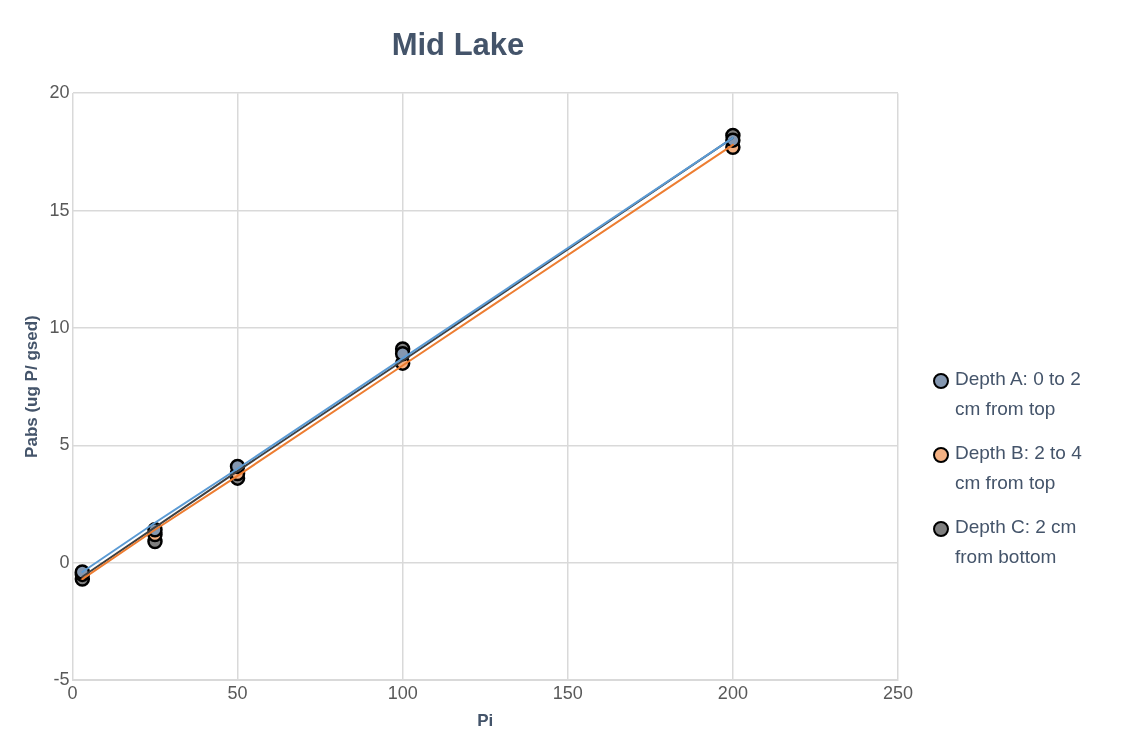 The image size is (1134, 754). What do you see at coordinates (898, 692) in the screenshot?
I see `x-tick-label: 250` at bounding box center [898, 692].